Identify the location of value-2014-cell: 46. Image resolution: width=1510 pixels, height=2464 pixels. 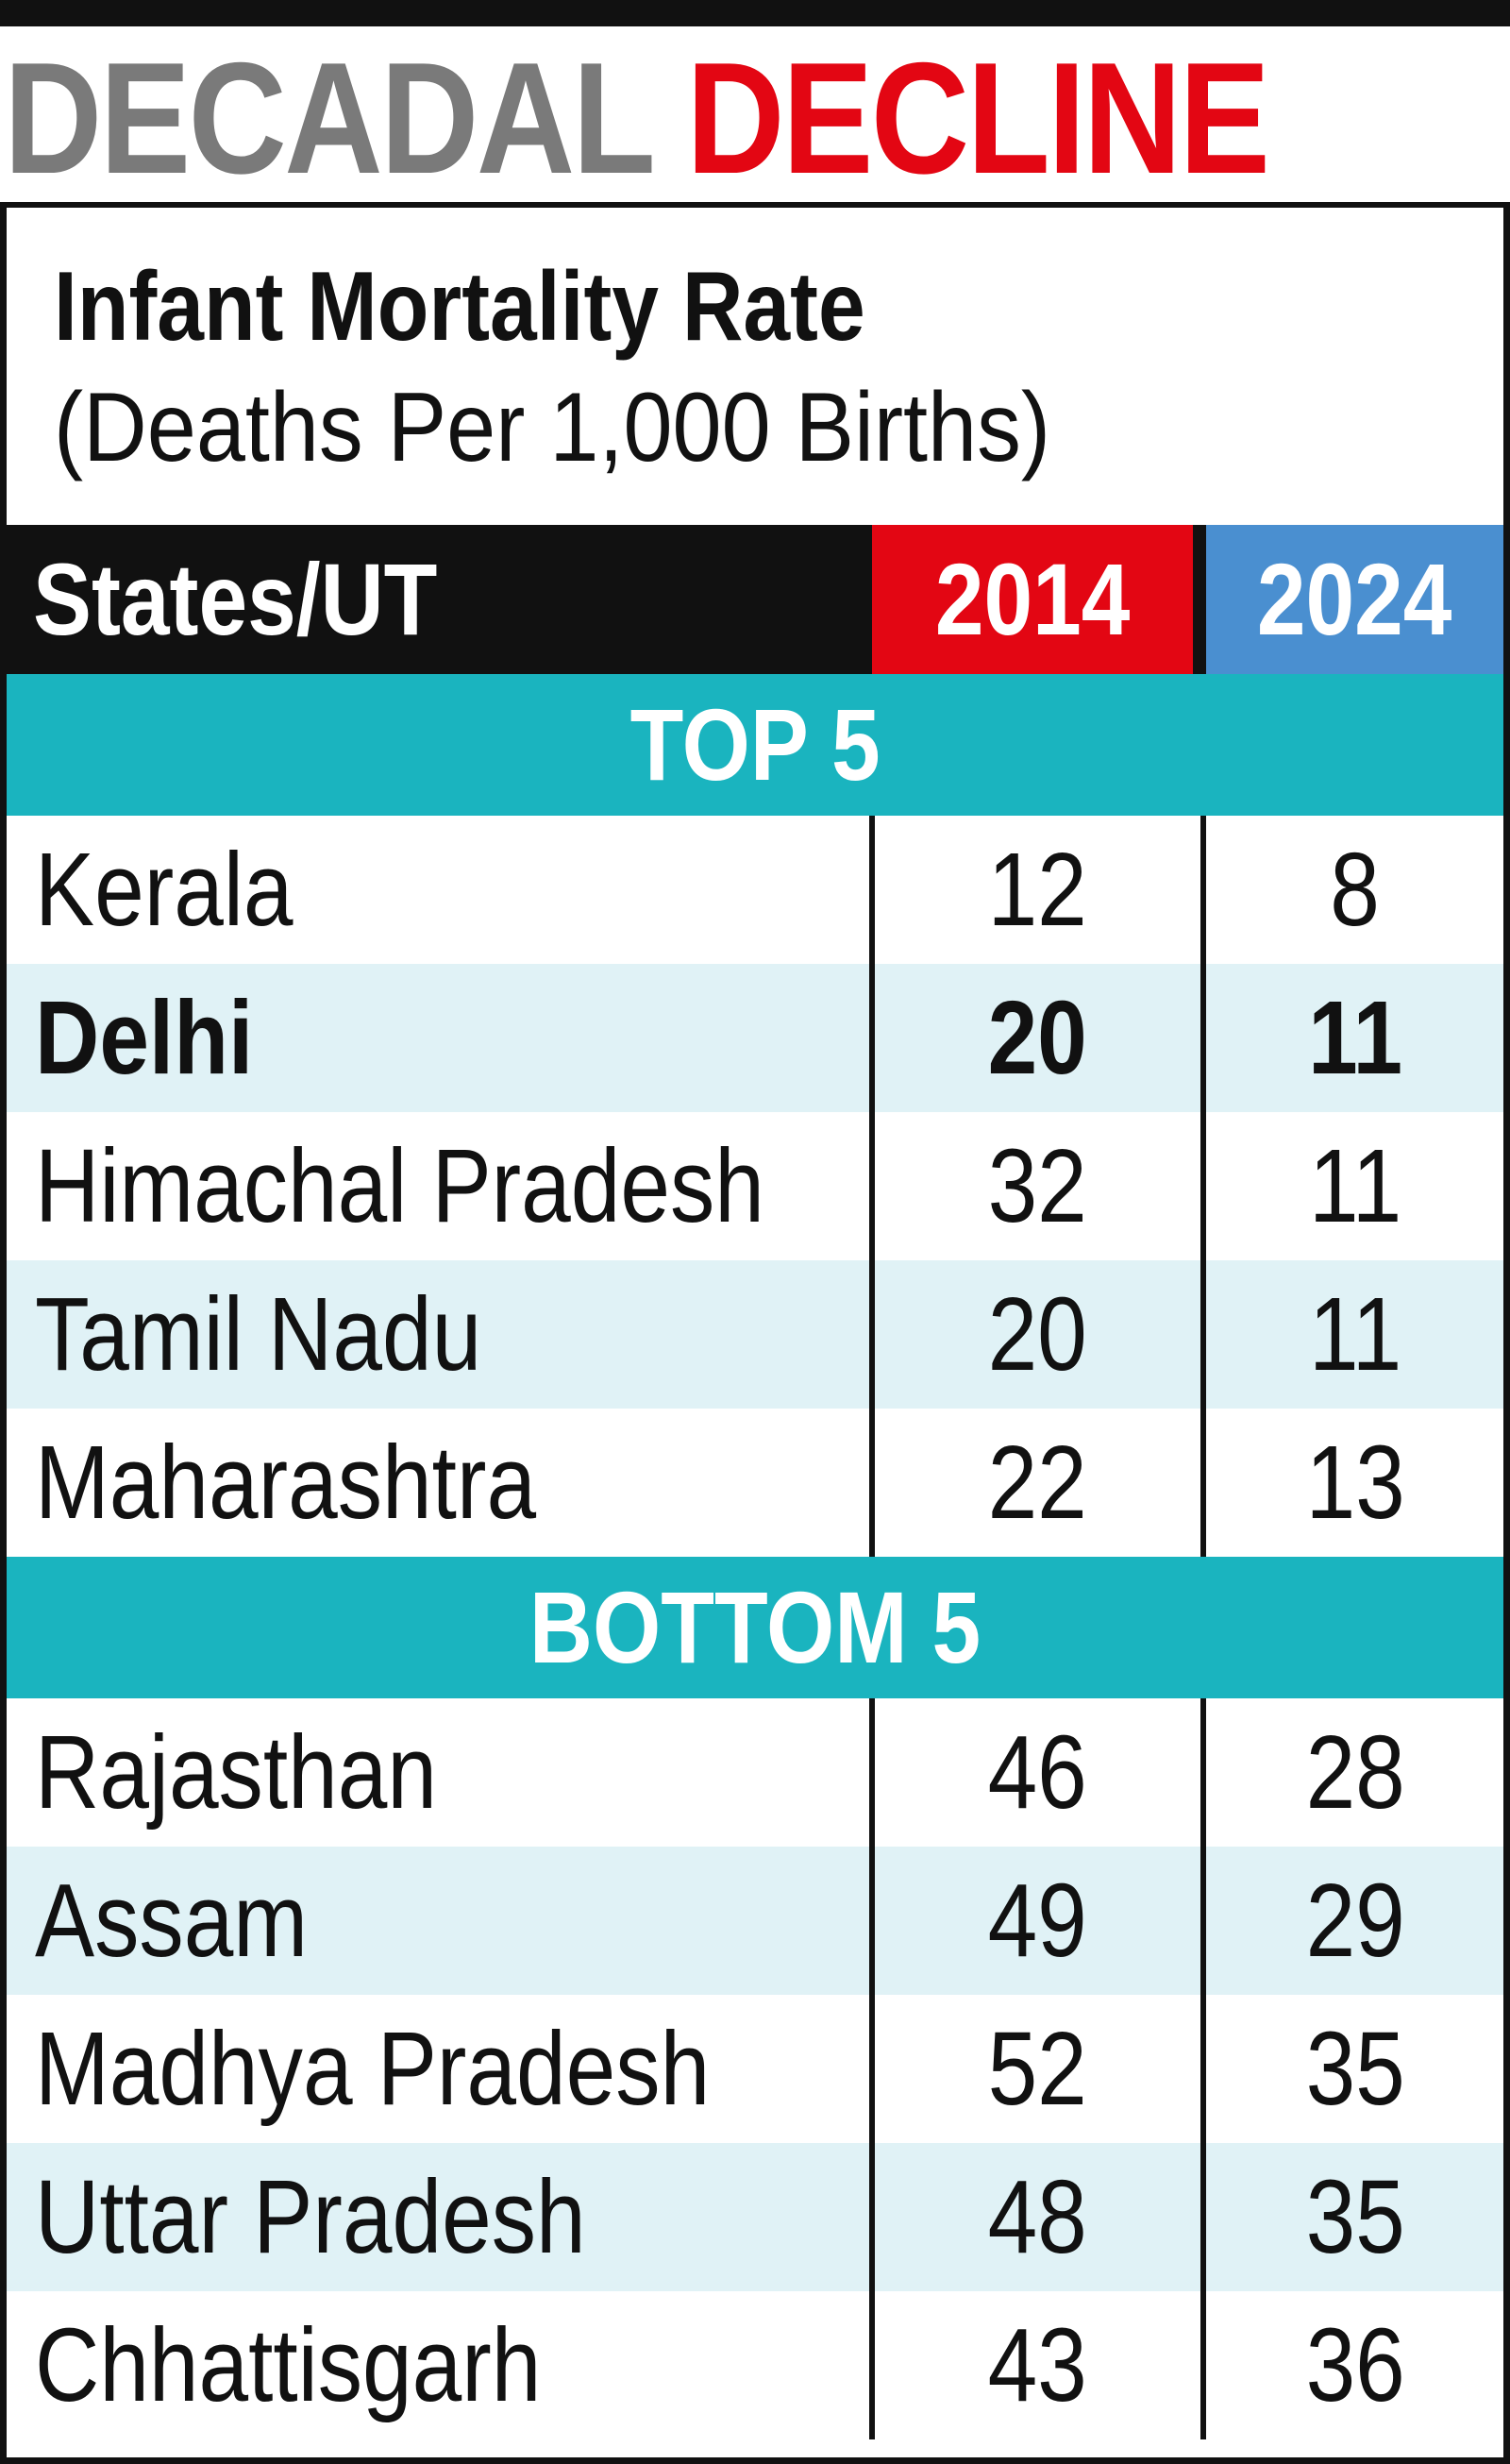
(1037, 1772).